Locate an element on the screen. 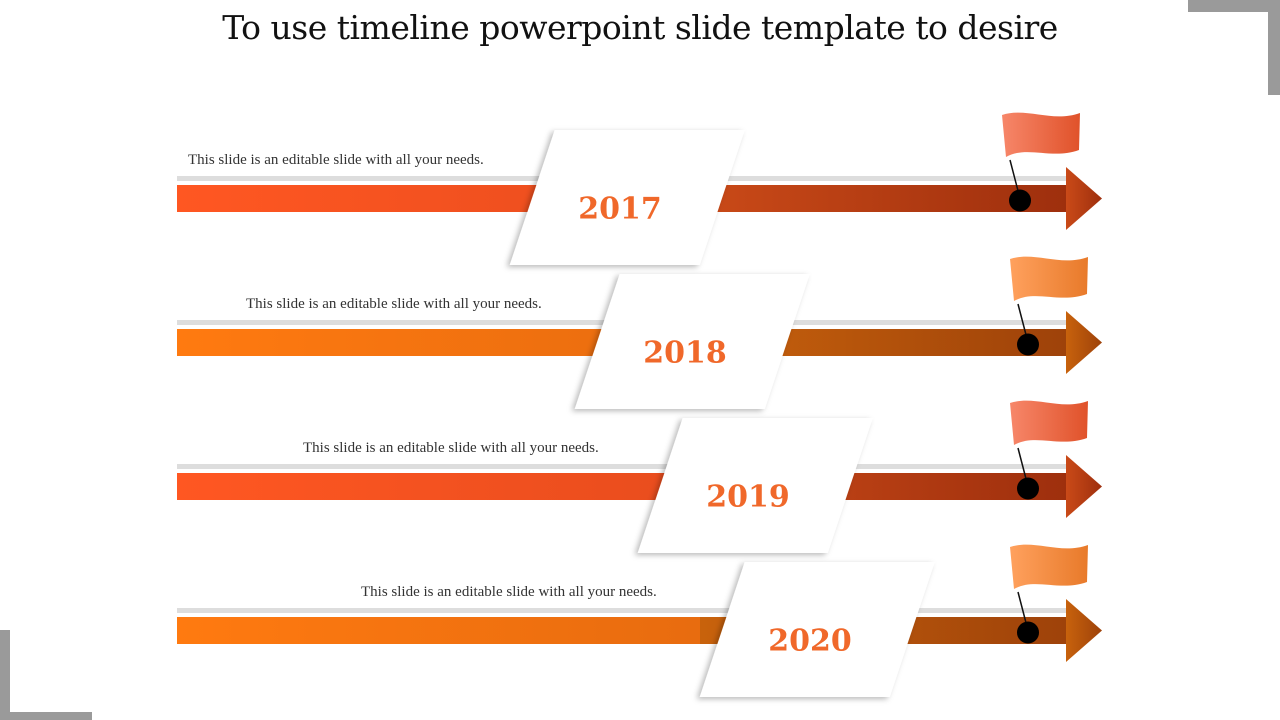 This screenshot has width=1280, height=720. year-label: 2020 is located at coordinates (810, 641).